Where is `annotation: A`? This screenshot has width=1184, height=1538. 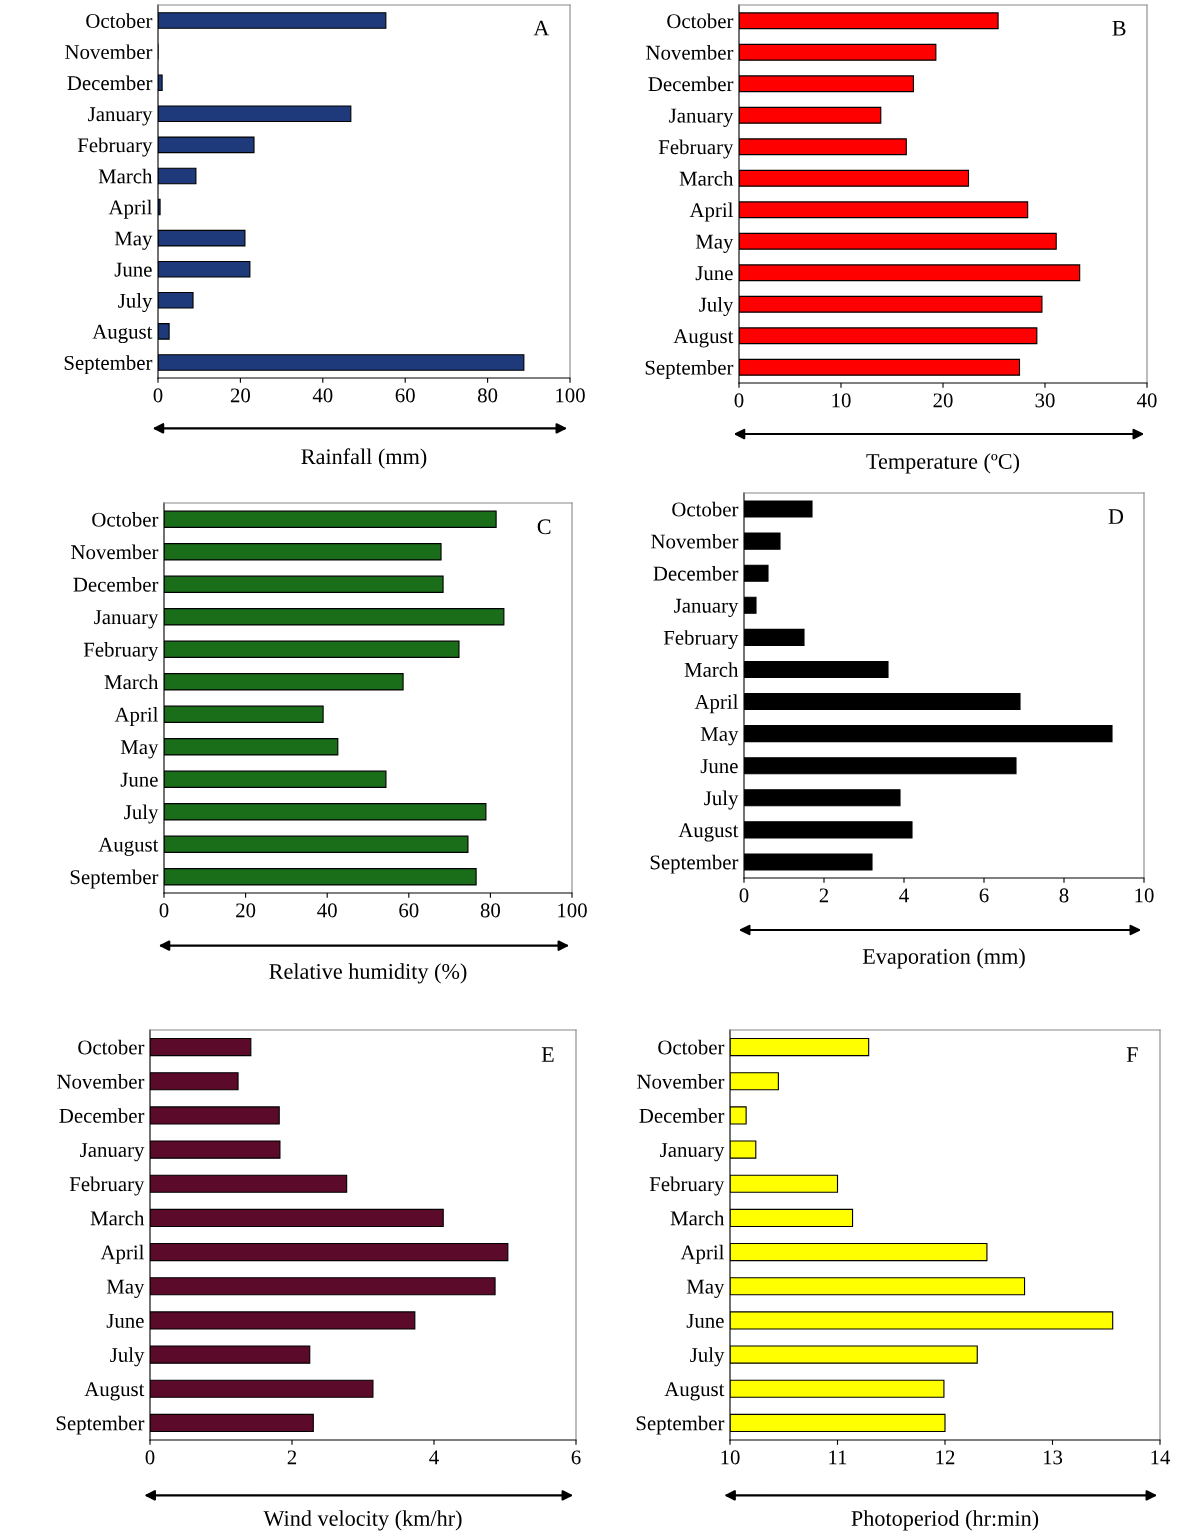
annotation: A is located at coordinates (541, 28).